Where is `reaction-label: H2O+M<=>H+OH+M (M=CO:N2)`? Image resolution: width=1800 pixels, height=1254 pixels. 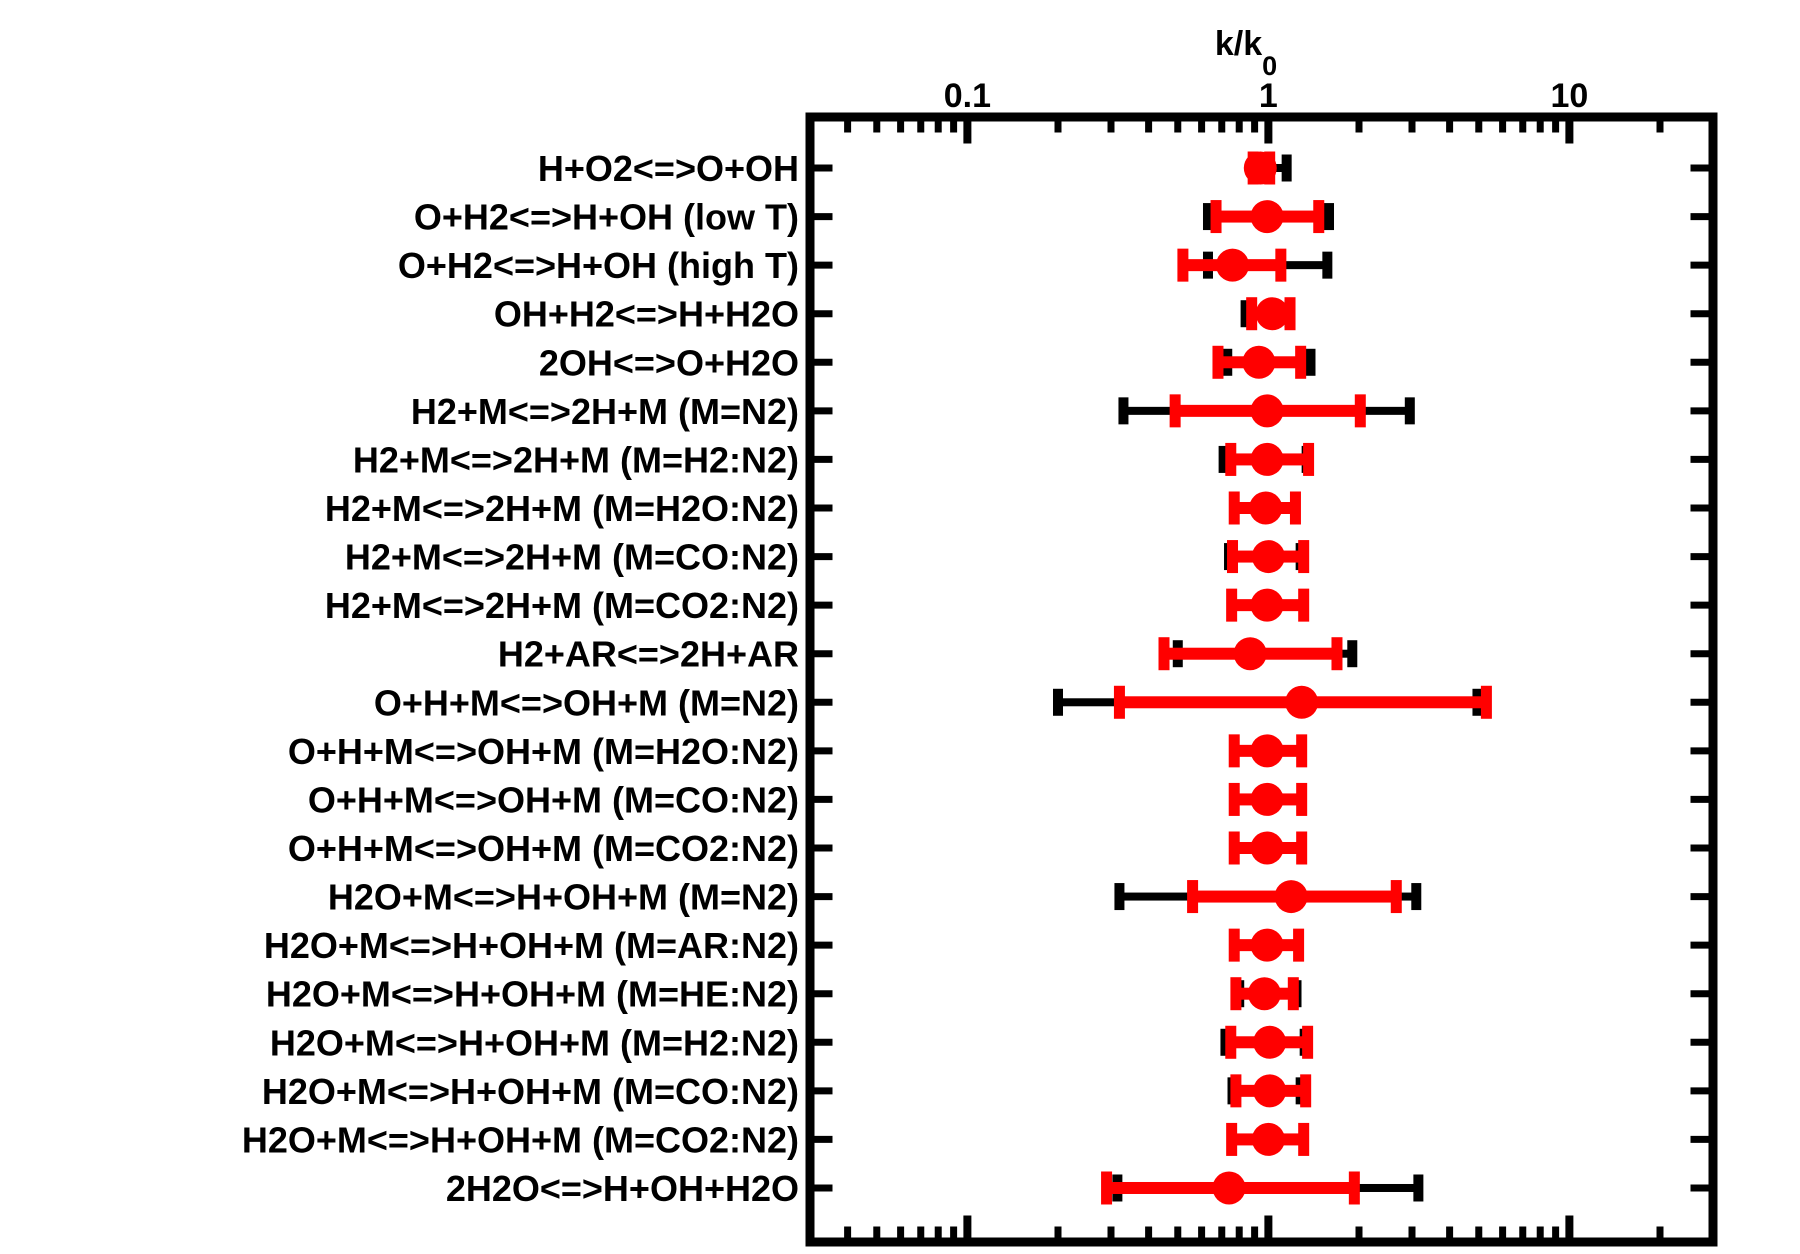 reaction-label: H2O+M<=>H+OH+M (M=CO:N2) is located at coordinates (530, 1091).